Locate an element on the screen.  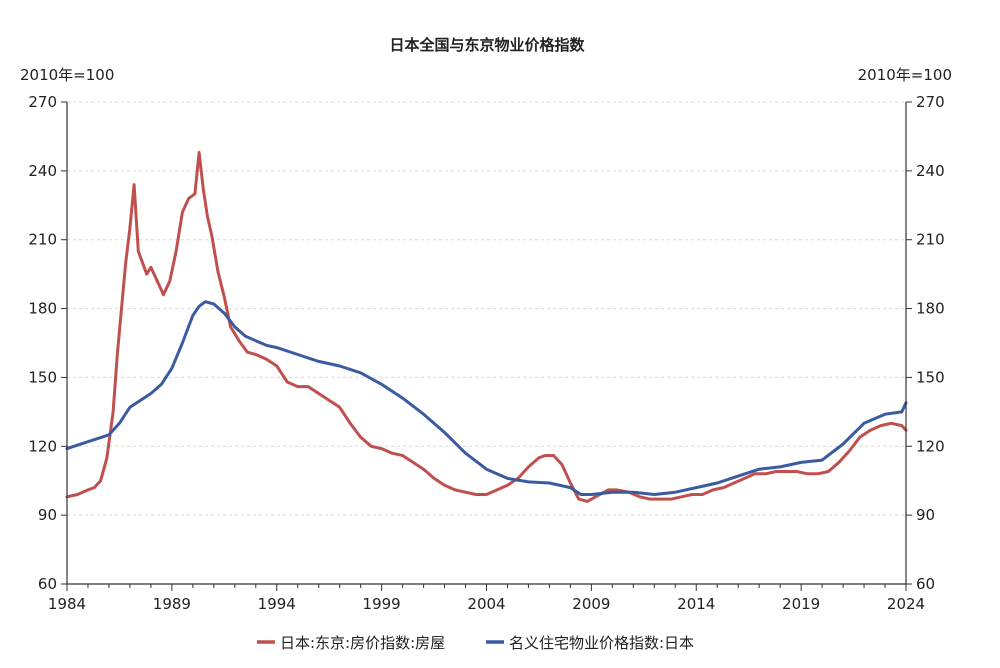
left-tick-label-210: 210 is located at coordinates (42, 240).